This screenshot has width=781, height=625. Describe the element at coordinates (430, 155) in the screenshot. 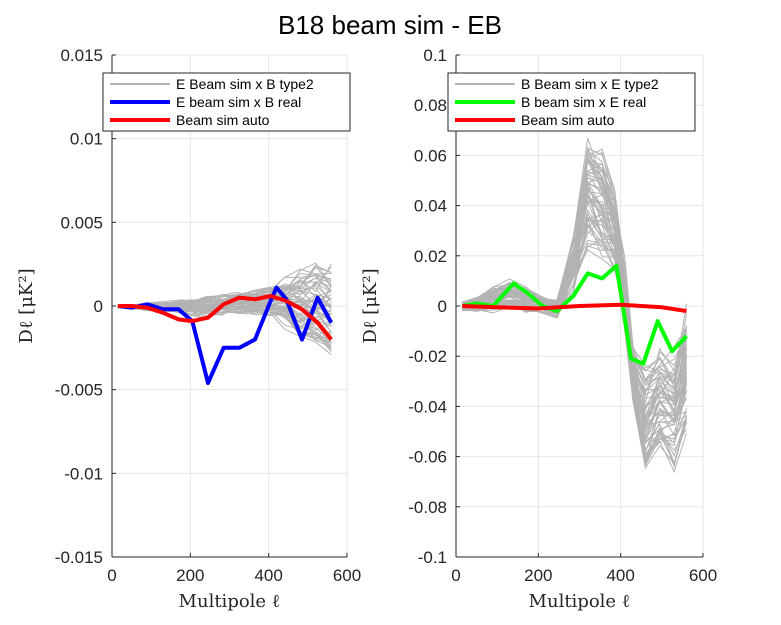

I see `y-tick-label: 0.06` at that location.